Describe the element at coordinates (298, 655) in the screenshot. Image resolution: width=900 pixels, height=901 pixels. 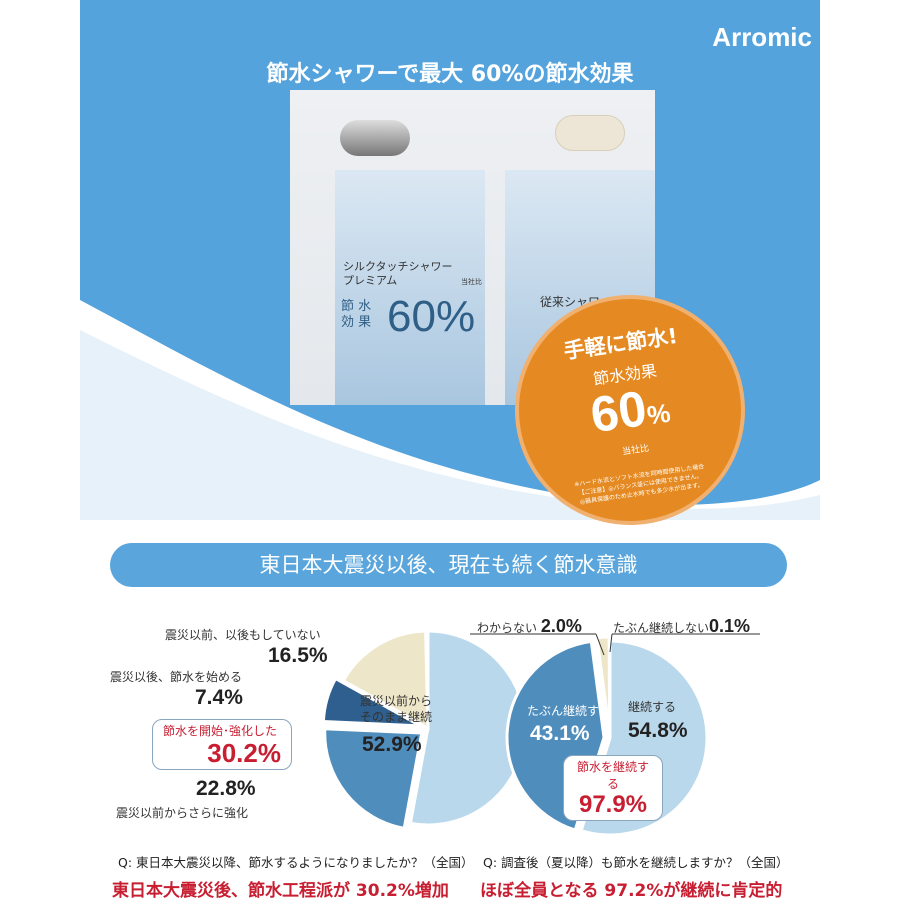
I see `slice-value: 16.5%` at that location.